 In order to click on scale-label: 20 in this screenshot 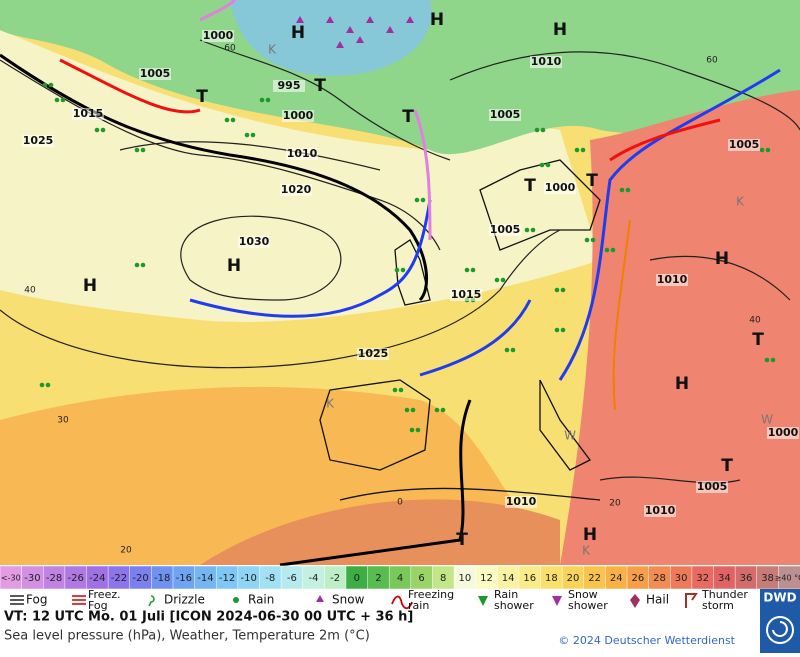, I will do `click(573, 578)`.